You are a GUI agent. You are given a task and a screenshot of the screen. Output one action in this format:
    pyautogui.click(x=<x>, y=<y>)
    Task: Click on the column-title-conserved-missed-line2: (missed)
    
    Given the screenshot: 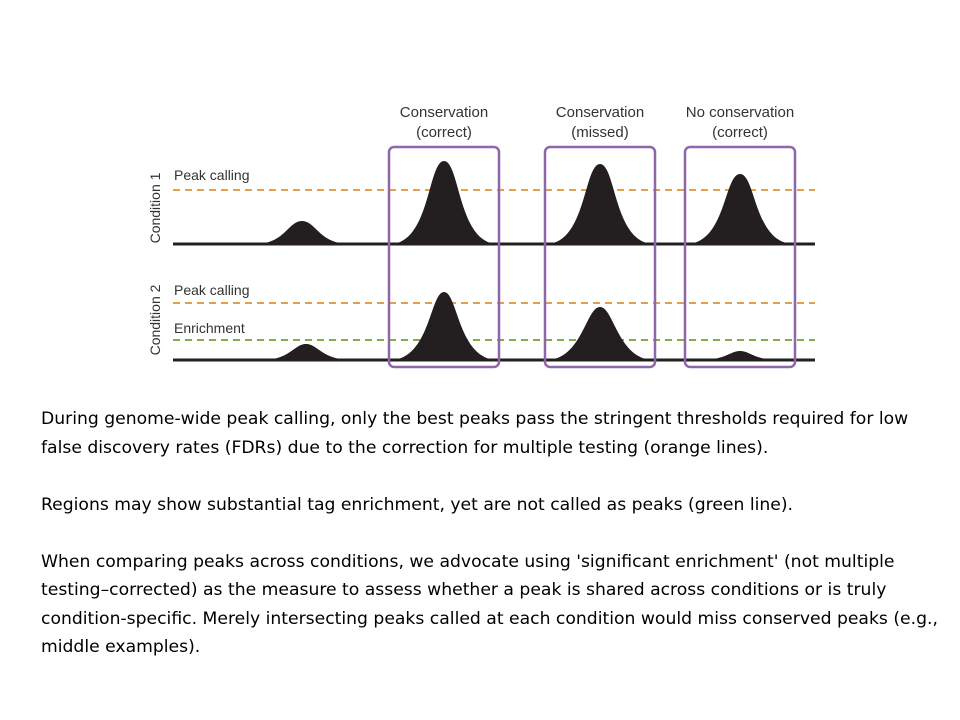 What is the action you would take?
    pyautogui.click(x=600, y=132)
    